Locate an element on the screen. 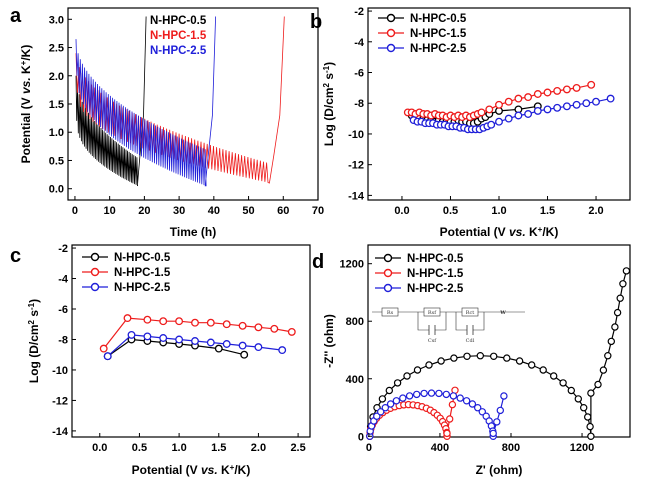 The width and height of the screenshot is (650, 486). legend-entry: N-HPC-0.5 is located at coordinates (435, 259).